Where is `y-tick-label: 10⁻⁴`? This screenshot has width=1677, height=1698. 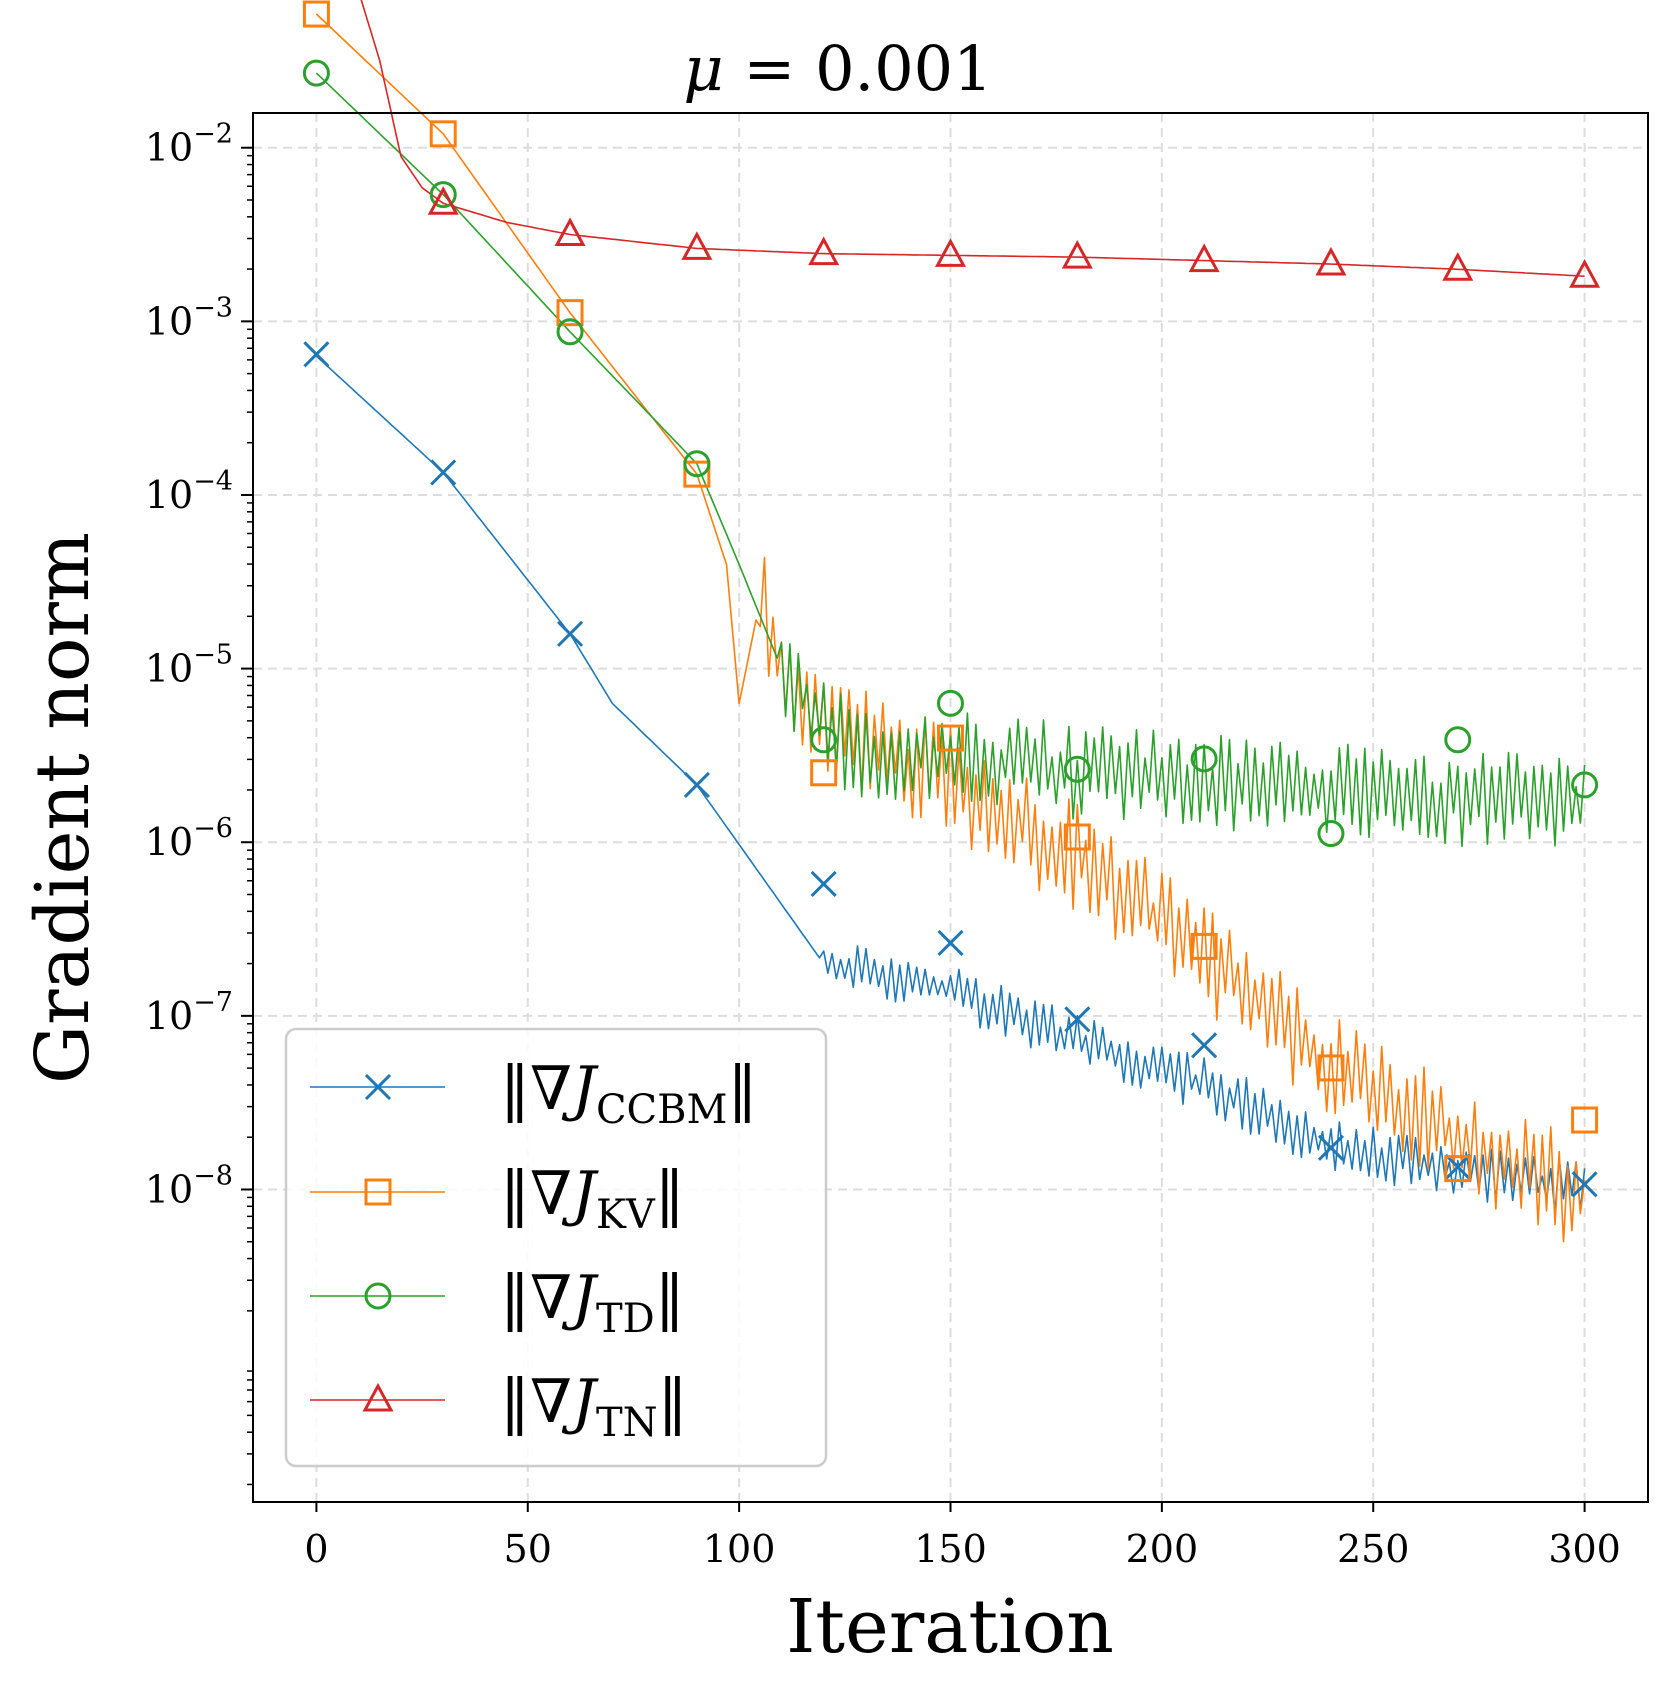
y-tick-label: 10⁻⁴ is located at coordinates (189, 491).